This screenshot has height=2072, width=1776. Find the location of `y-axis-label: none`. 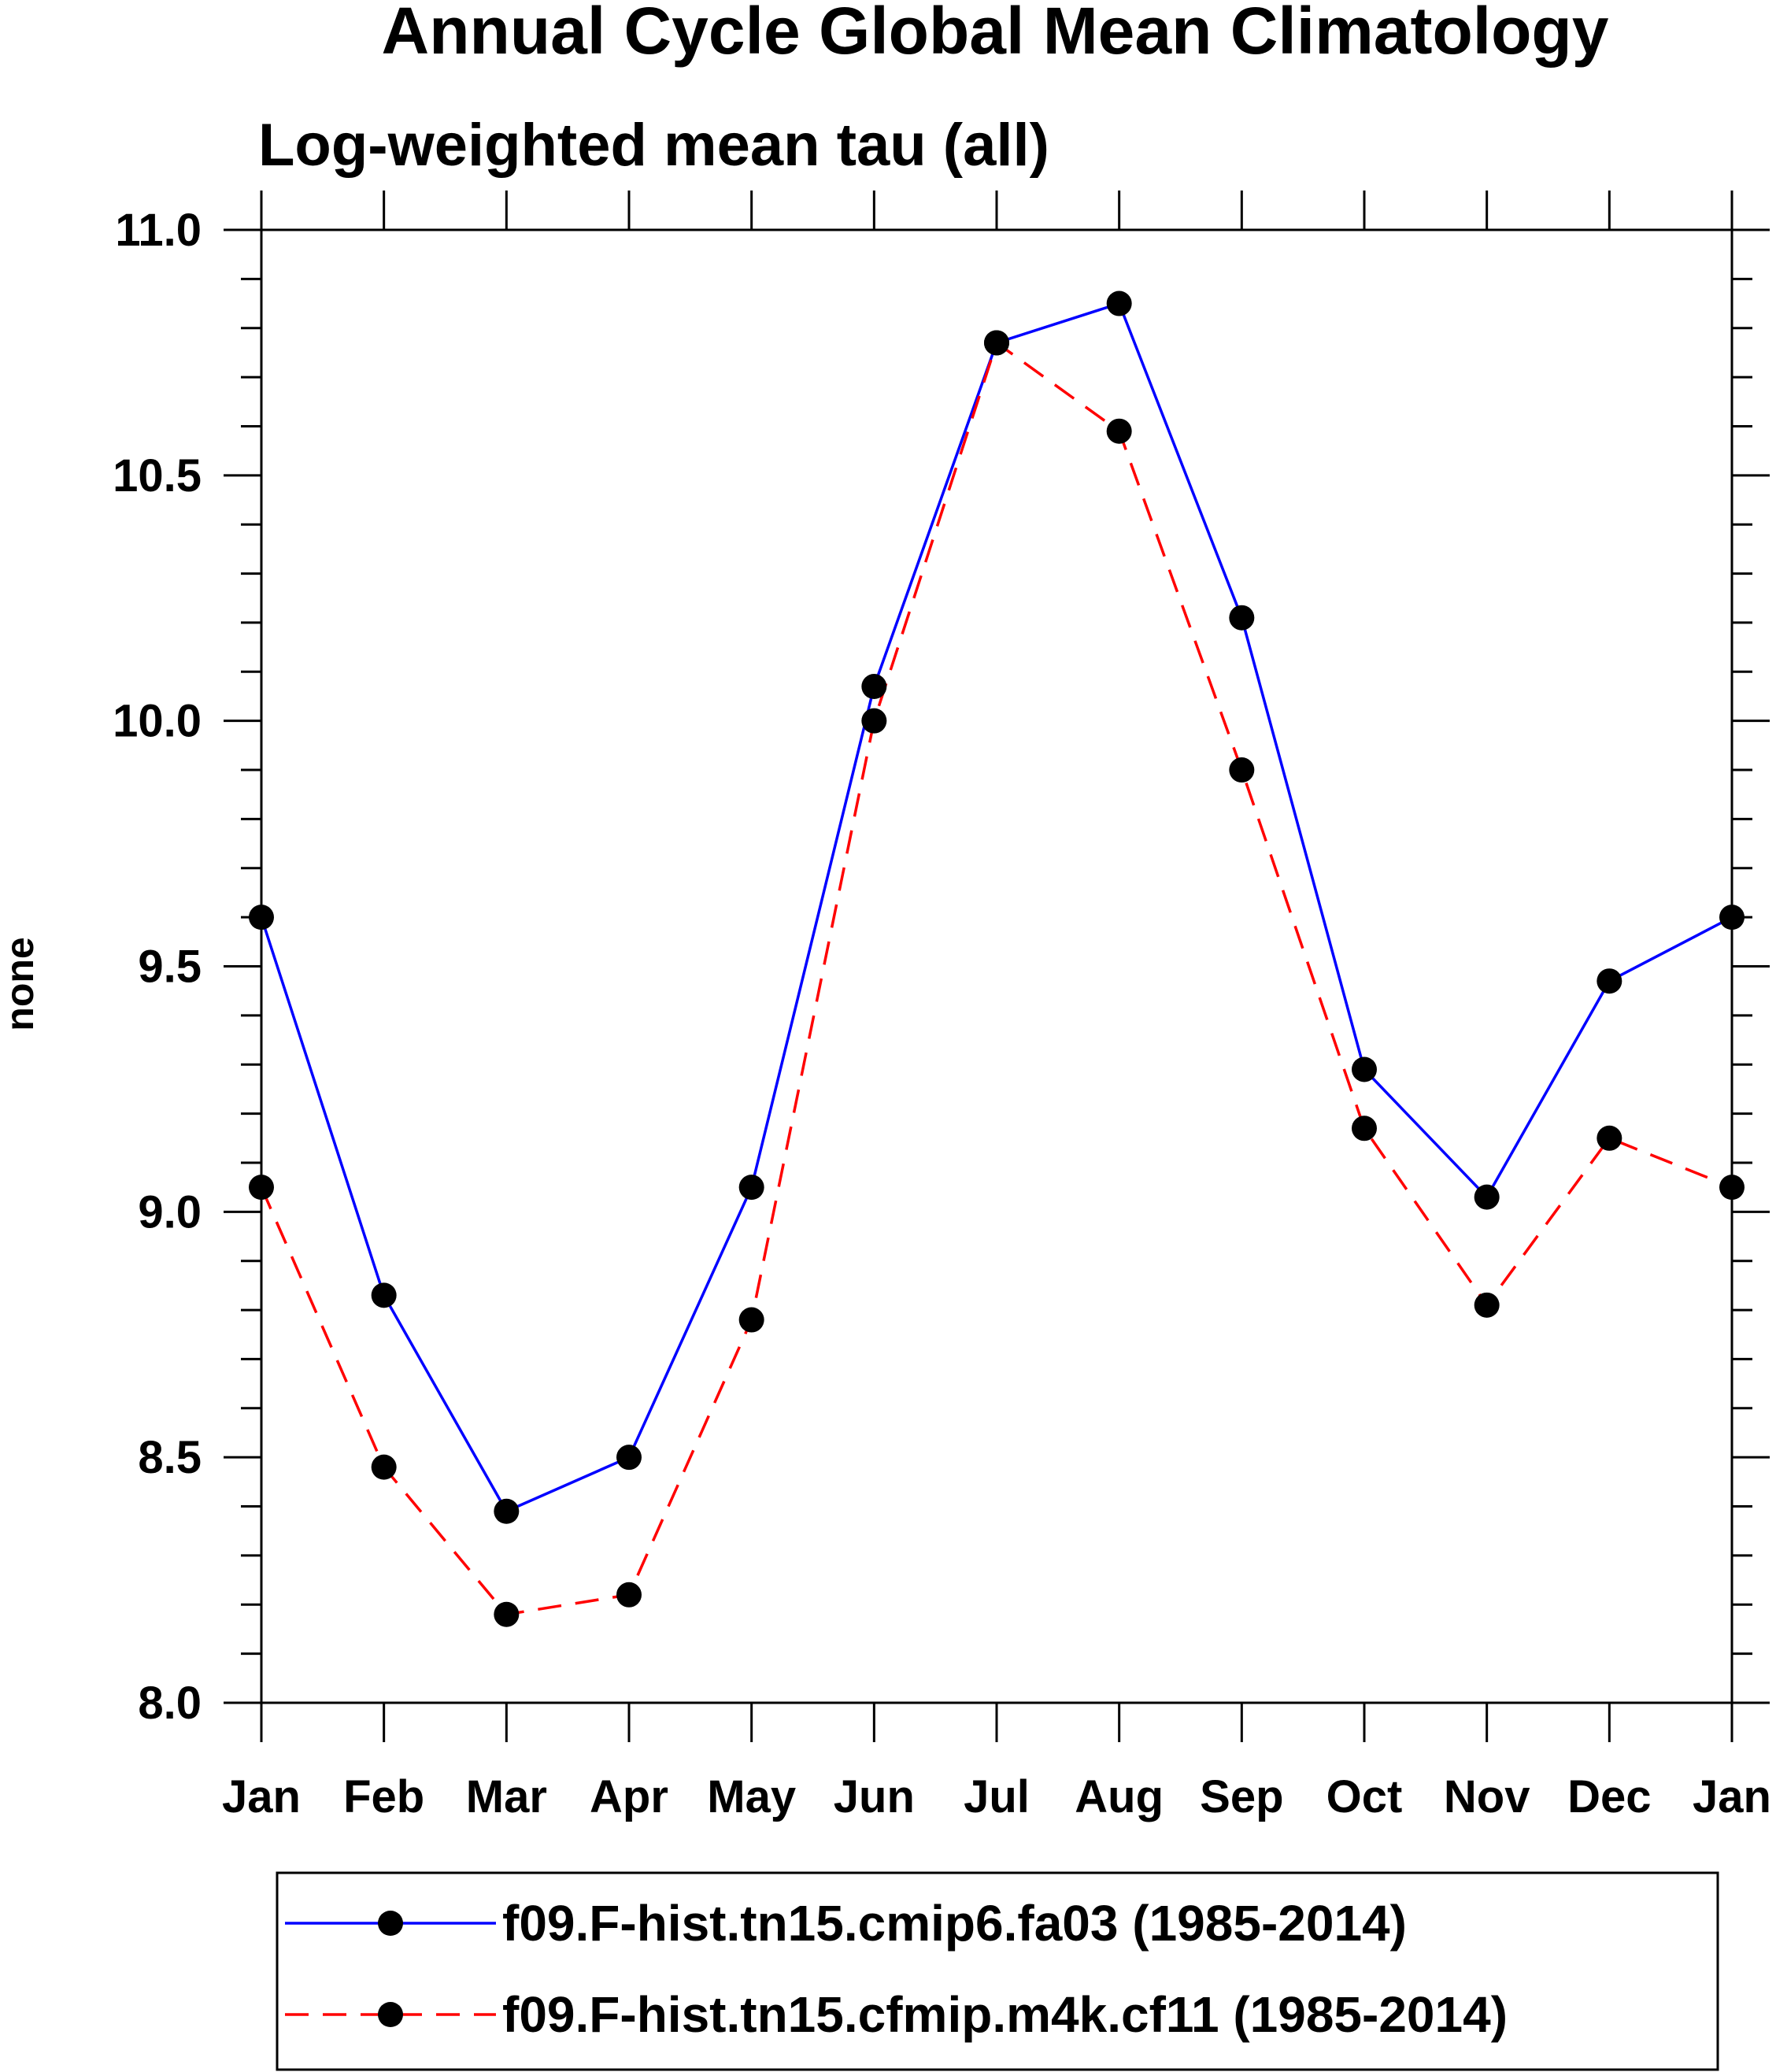

y-axis-label: none is located at coordinates (21, 983).